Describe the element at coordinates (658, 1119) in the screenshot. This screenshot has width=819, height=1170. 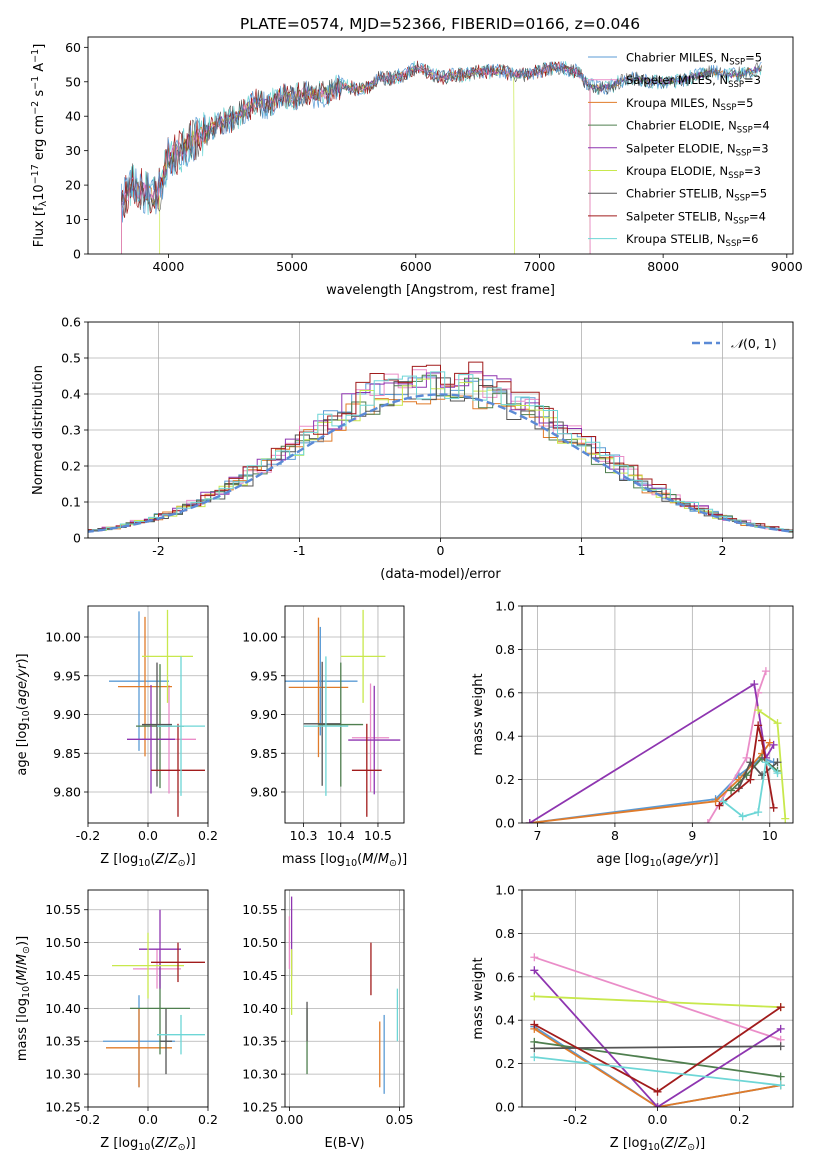
I see `x-tick-label: 0.0` at that location.